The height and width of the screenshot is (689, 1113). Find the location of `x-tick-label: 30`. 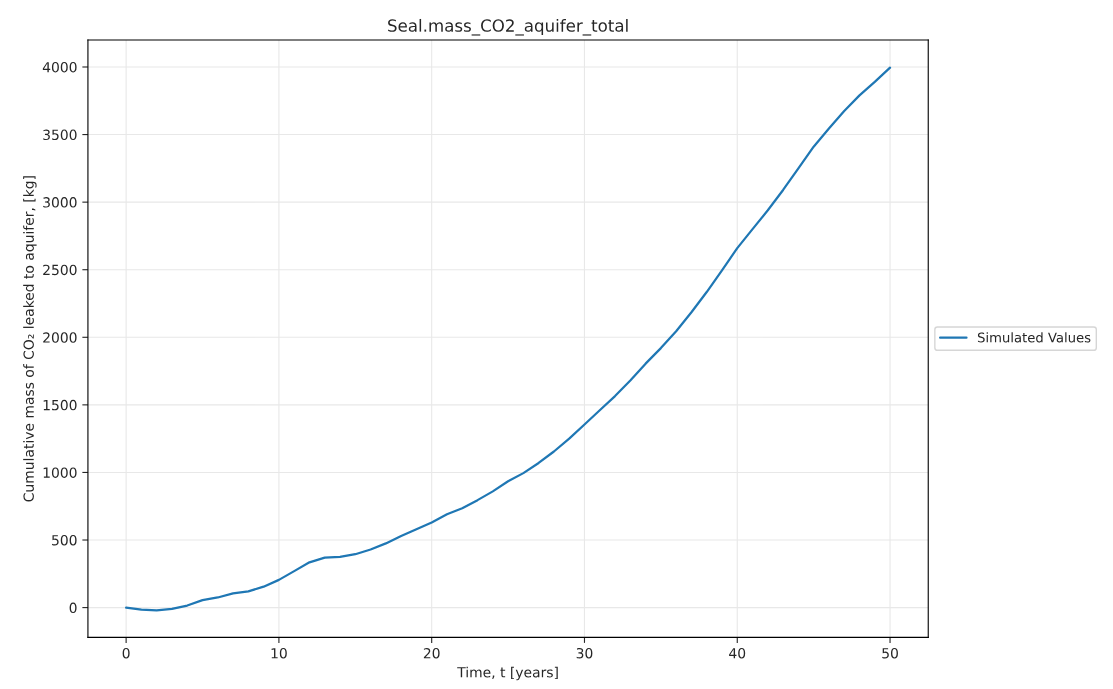

x-tick-label: 30 is located at coordinates (584, 653).